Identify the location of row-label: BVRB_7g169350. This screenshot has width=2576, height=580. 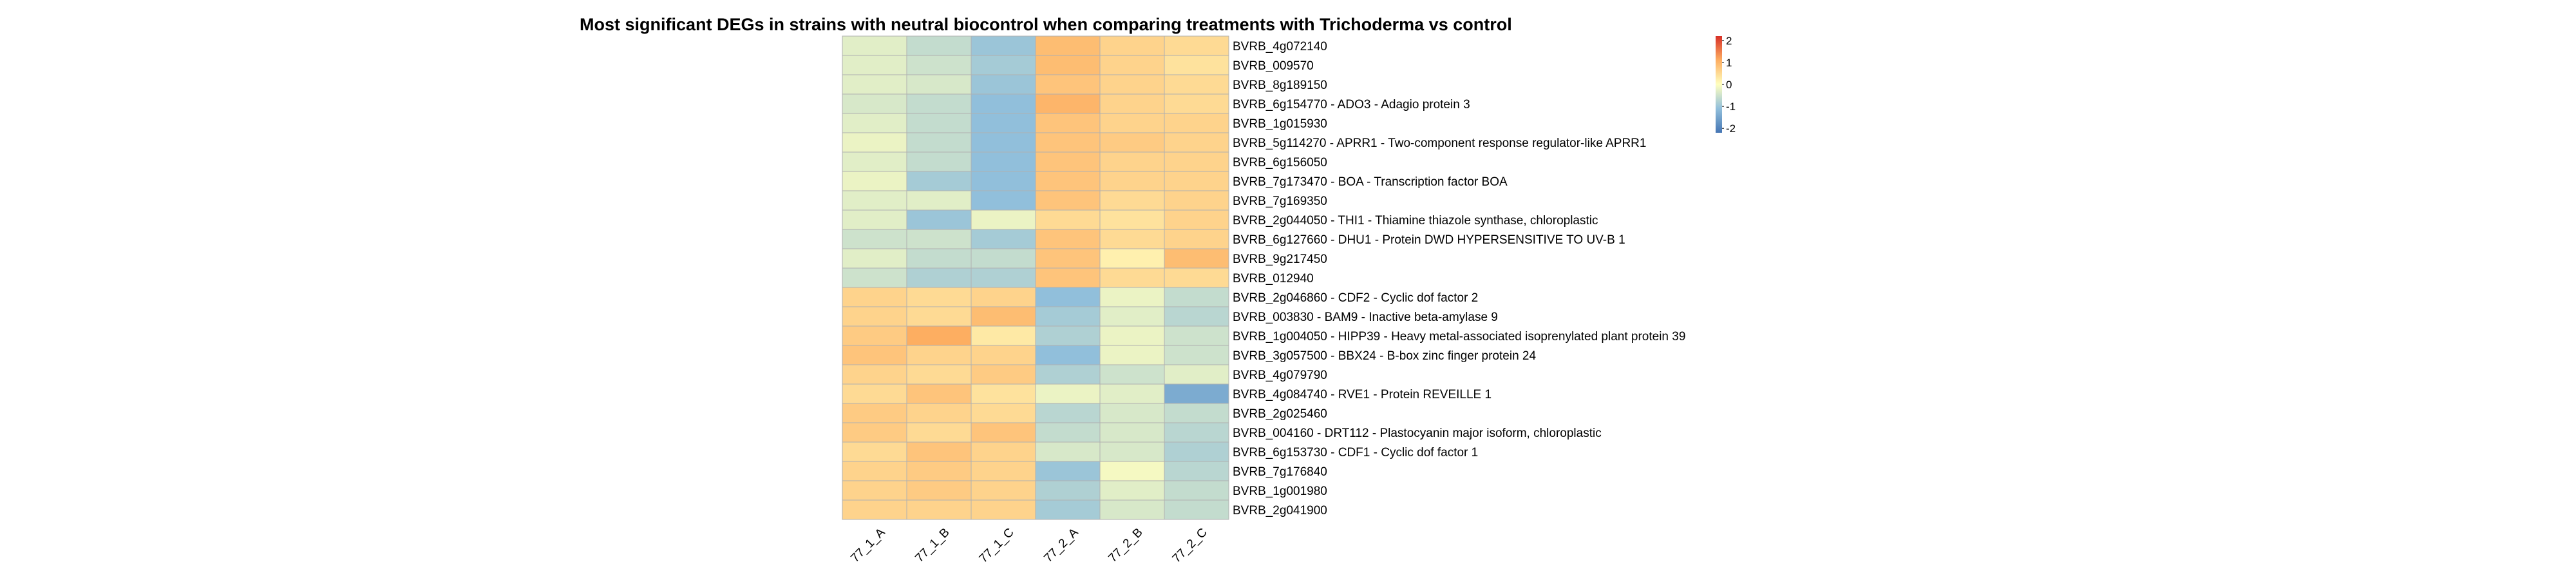
(1280, 201).